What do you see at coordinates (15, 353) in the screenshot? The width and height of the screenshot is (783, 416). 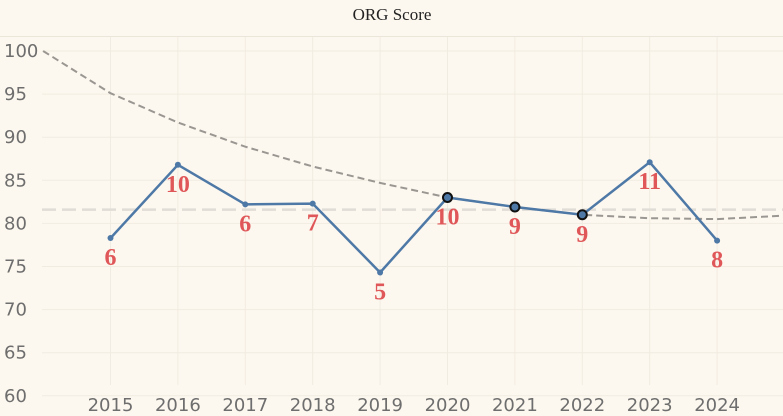 I see `y-tick-label: 65` at bounding box center [15, 353].